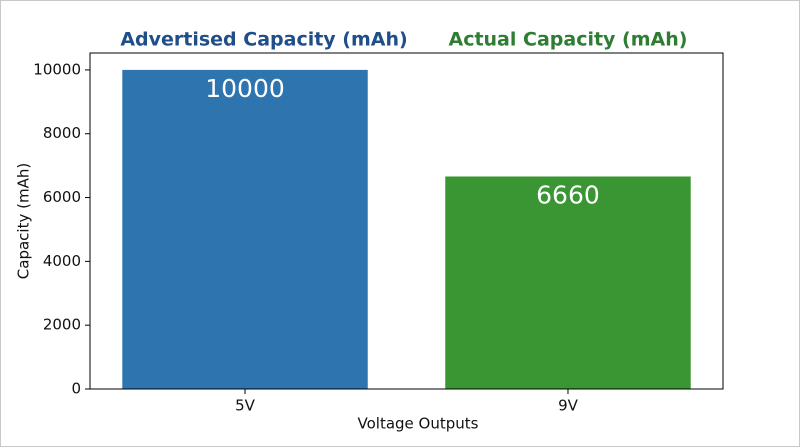  What do you see at coordinates (62, 133) in the screenshot?
I see `y-tick-label: 8000` at bounding box center [62, 133].